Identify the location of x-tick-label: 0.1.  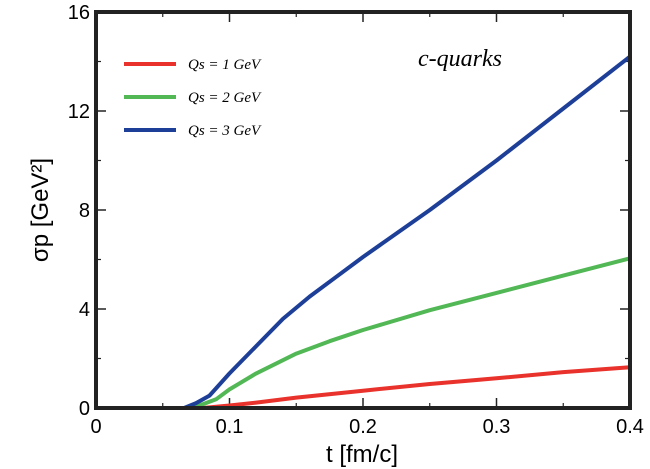
(230, 427).